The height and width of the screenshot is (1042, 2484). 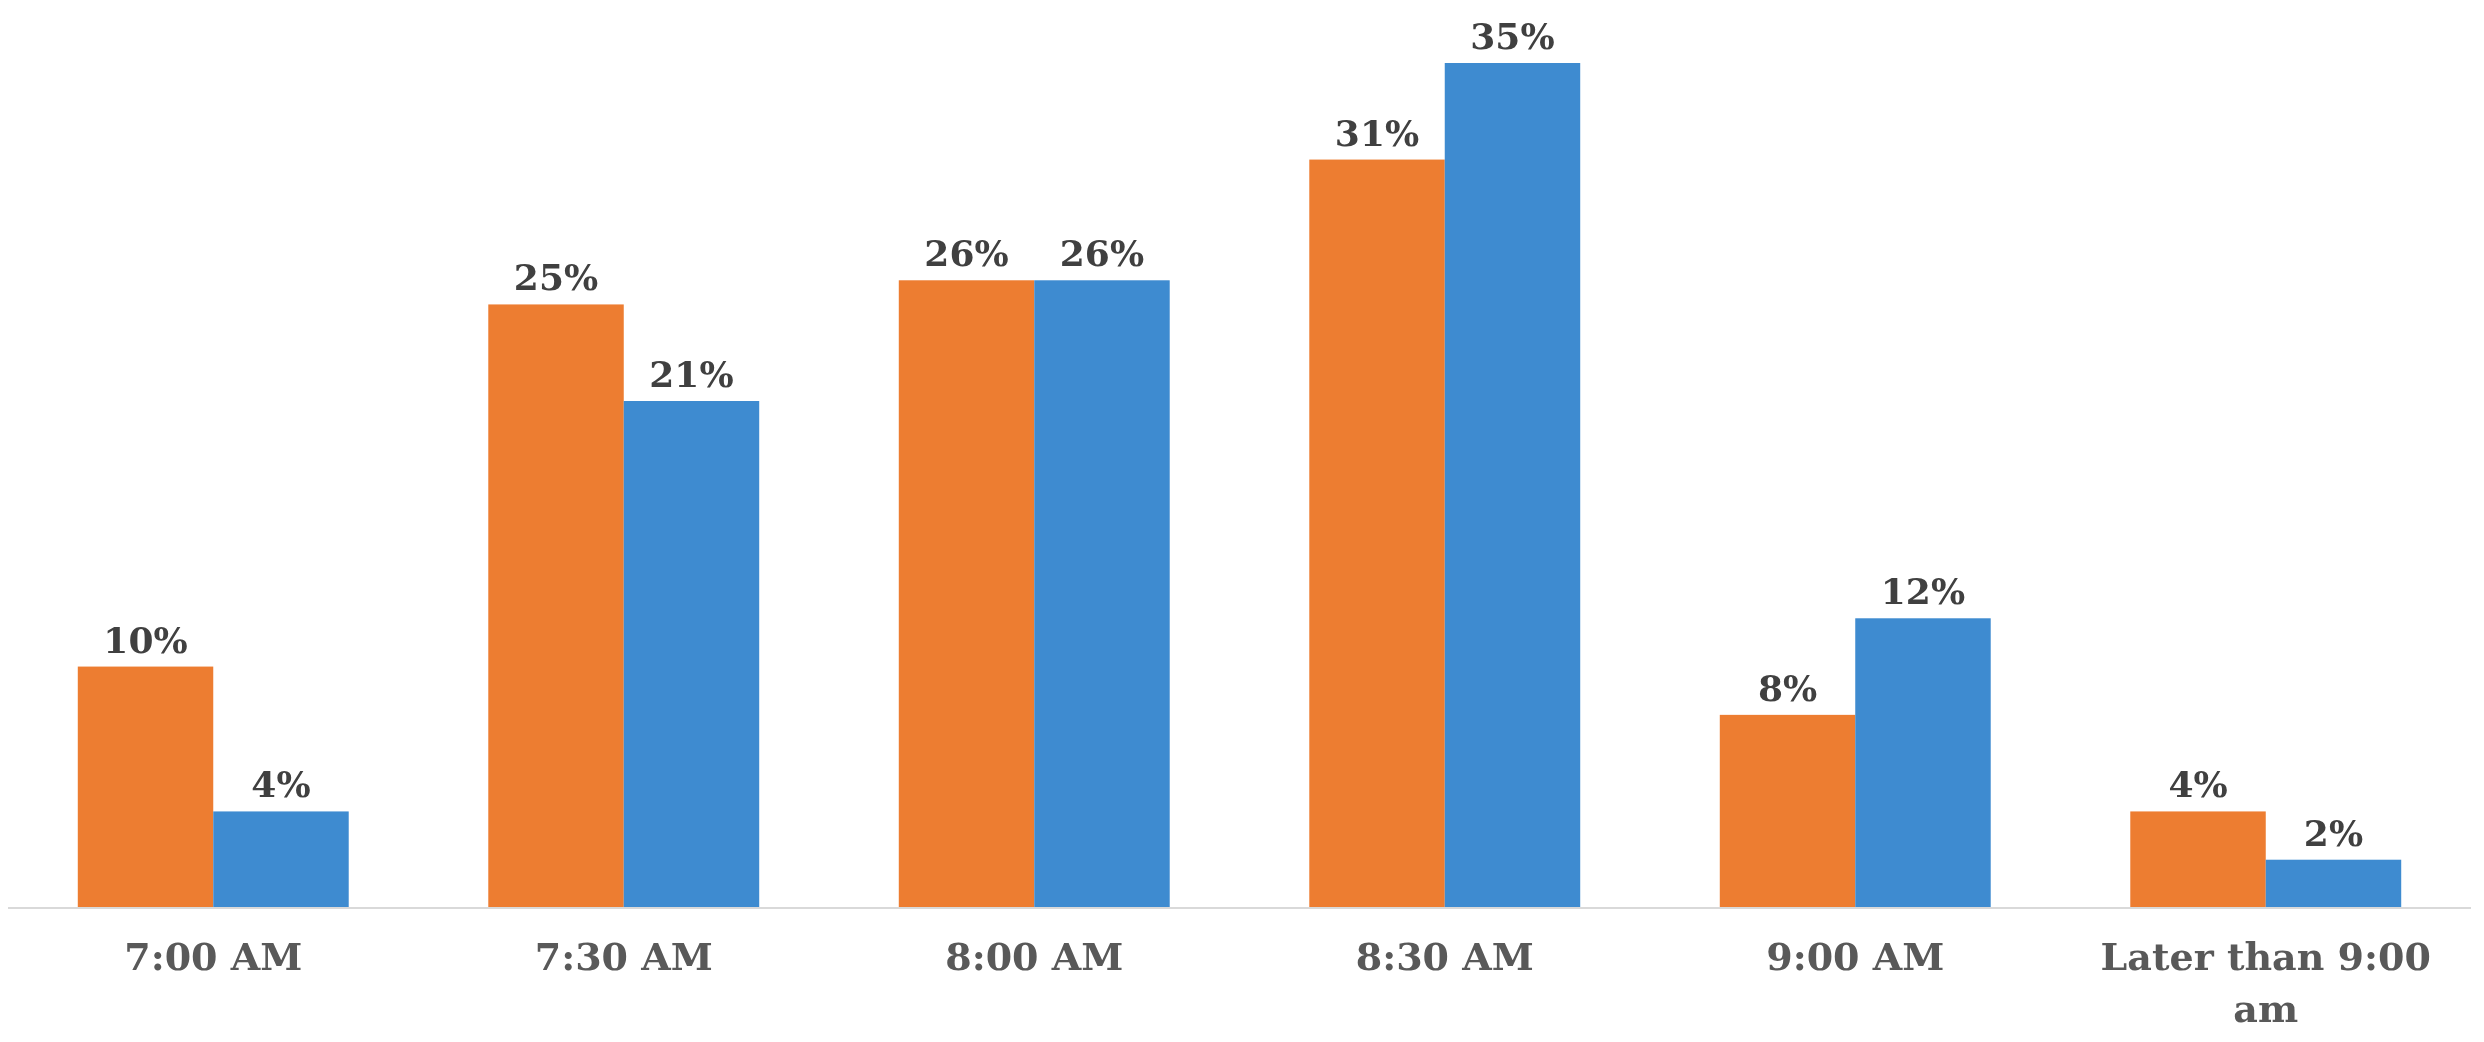 I want to click on x-tick-label: 7:00 AM, so click(x=213, y=956).